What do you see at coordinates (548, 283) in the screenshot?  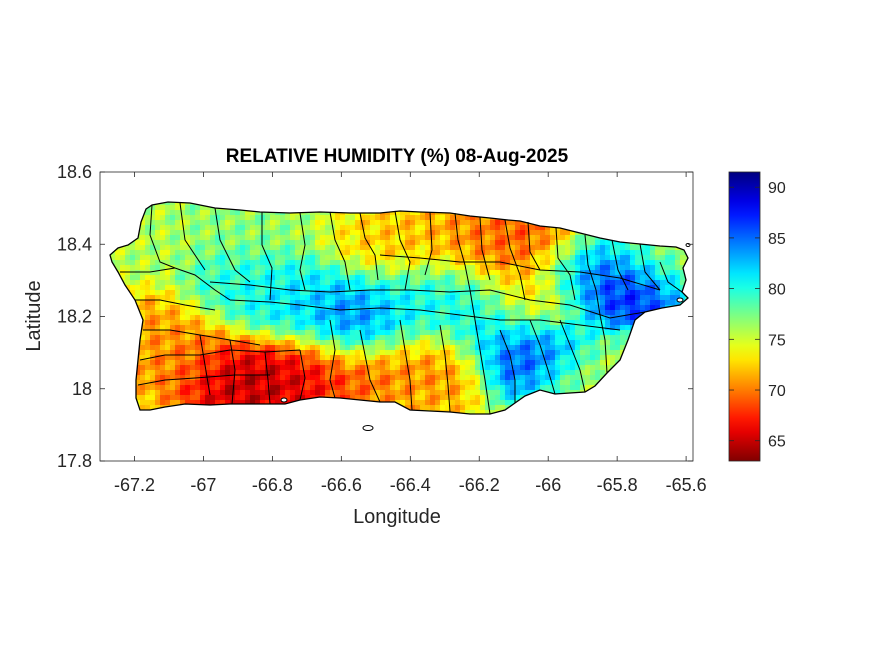 I see `heat-cell-2094` at bounding box center [548, 283].